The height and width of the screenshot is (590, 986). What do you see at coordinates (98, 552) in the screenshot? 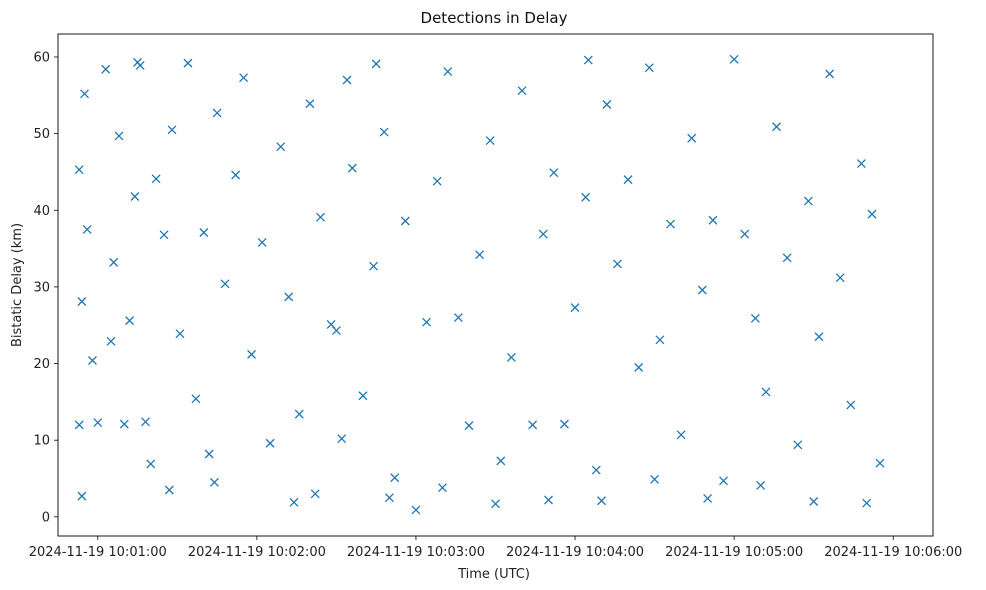
I see `x-tick-label: 2024-11-19 10:01:00` at bounding box center [98, 552].